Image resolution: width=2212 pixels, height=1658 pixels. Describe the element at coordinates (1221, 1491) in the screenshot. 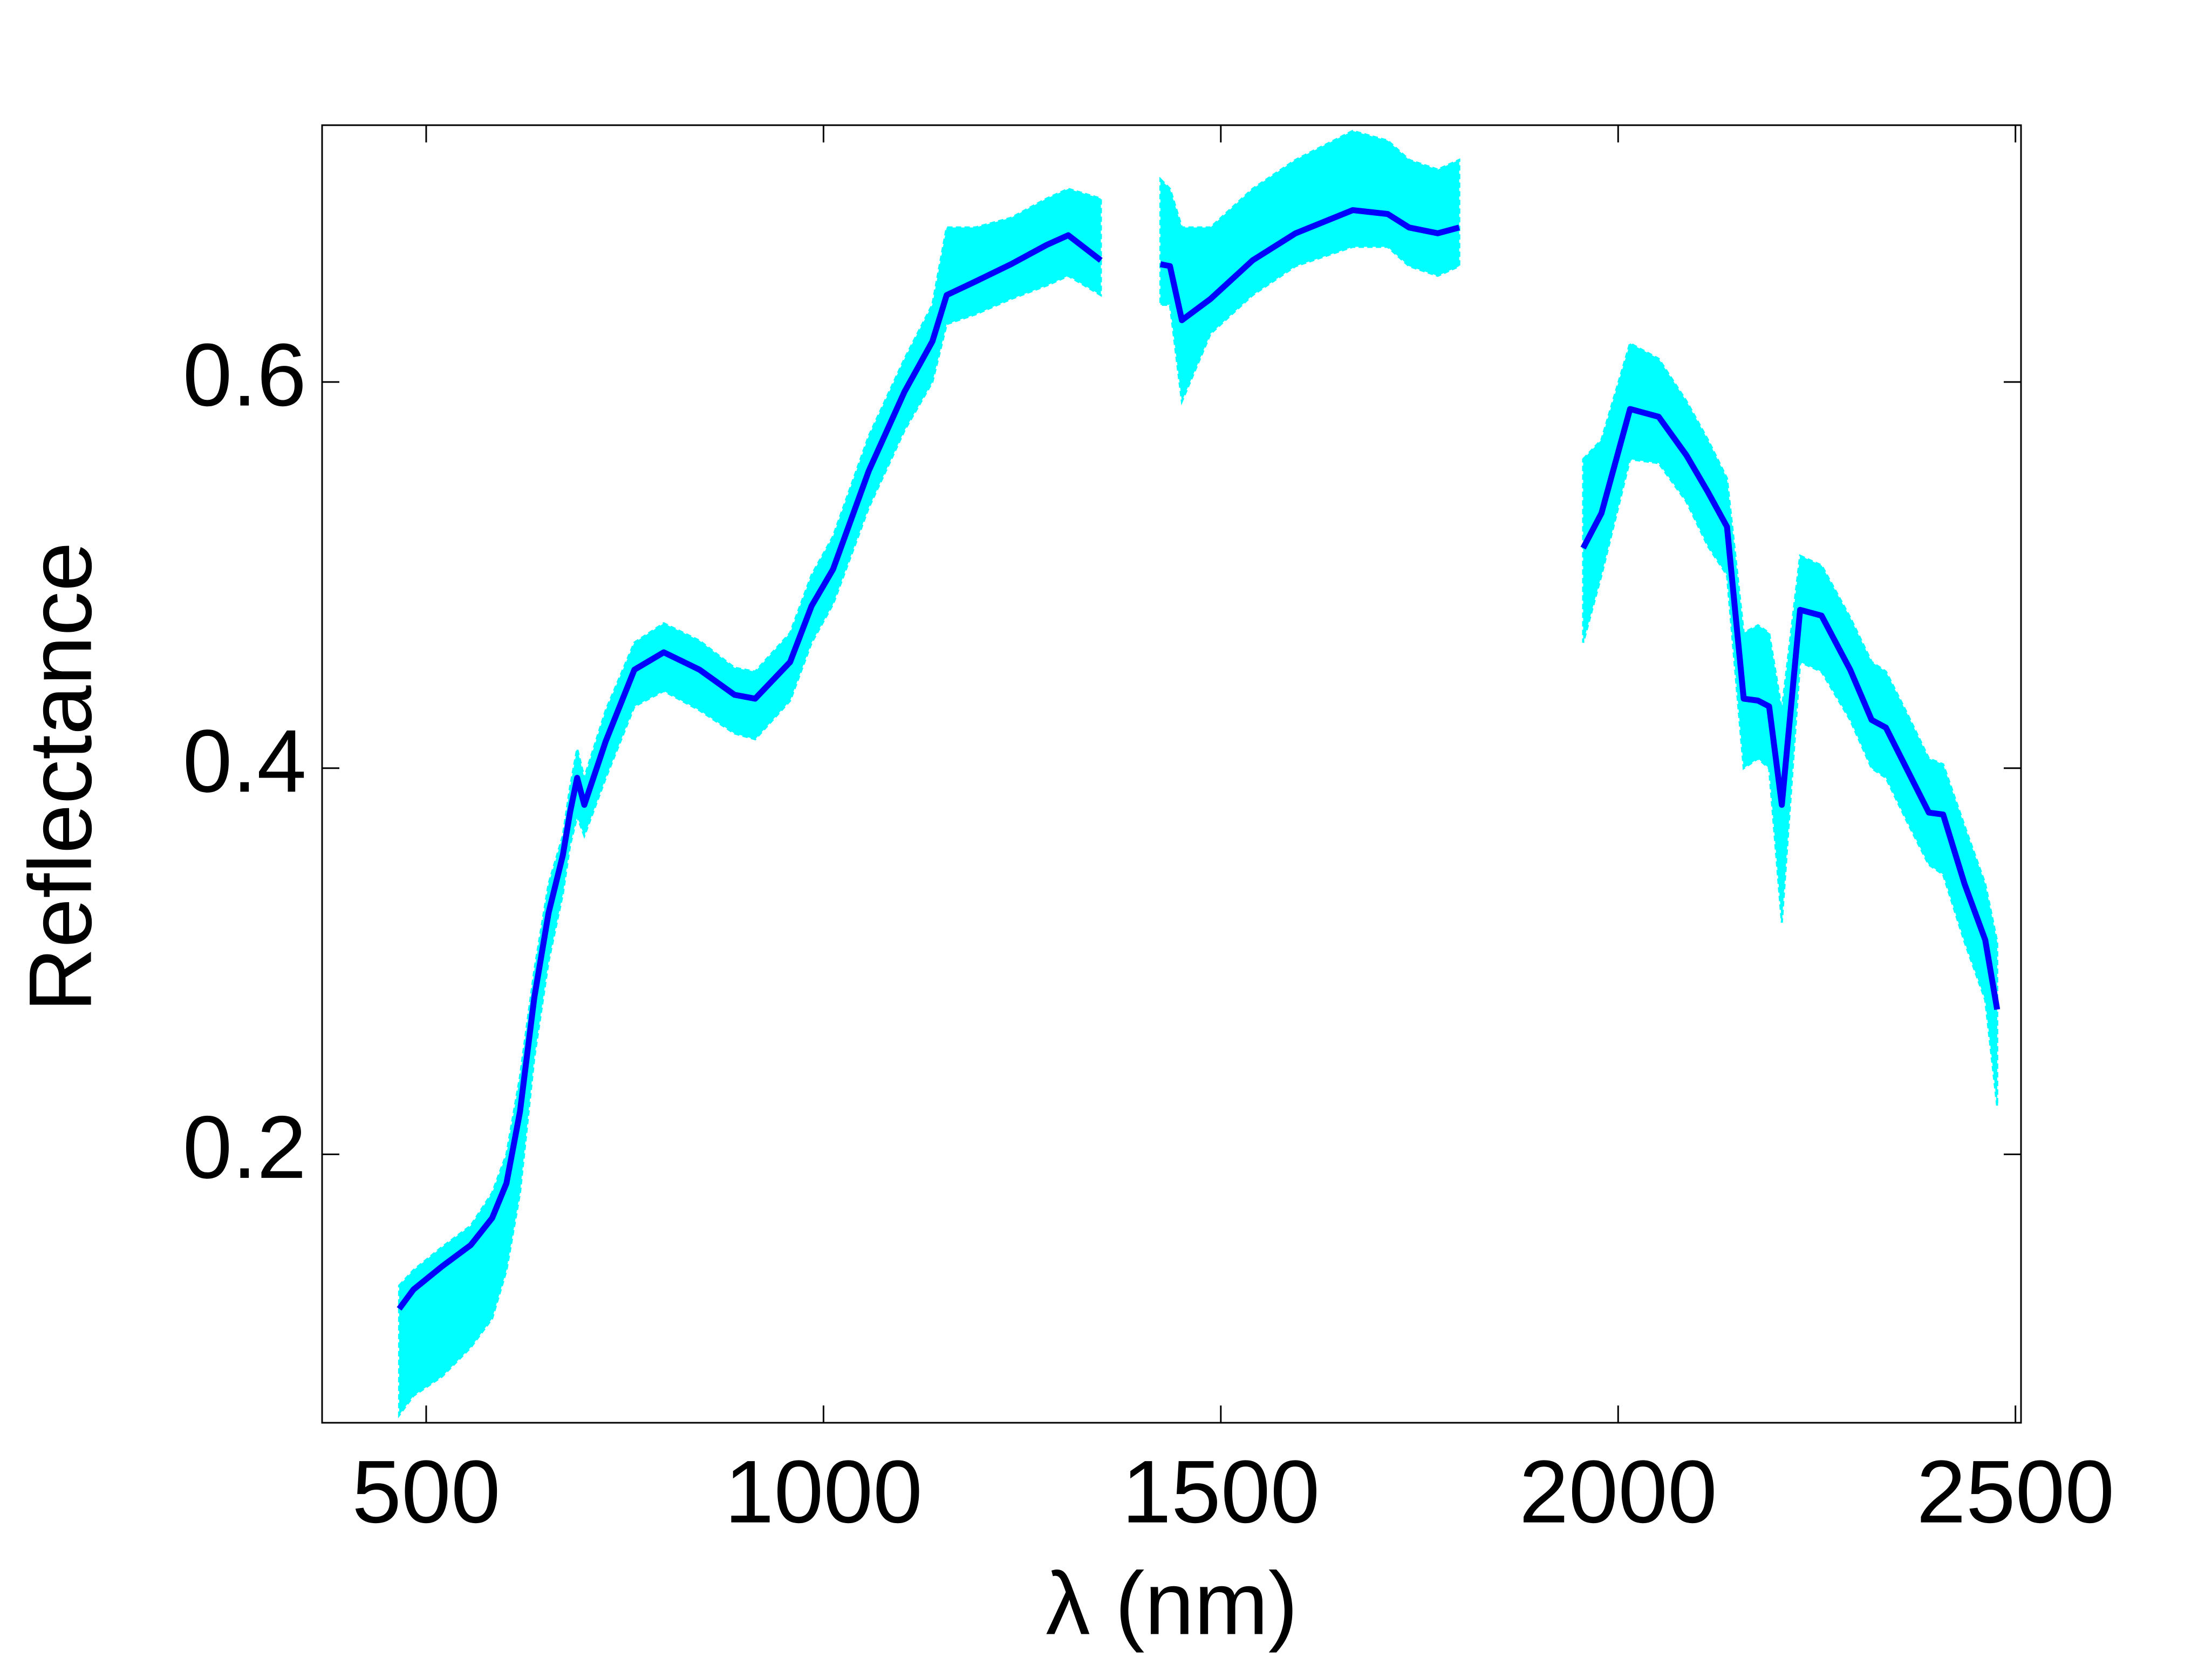

I see `x-tick-label: 1500` at that location.